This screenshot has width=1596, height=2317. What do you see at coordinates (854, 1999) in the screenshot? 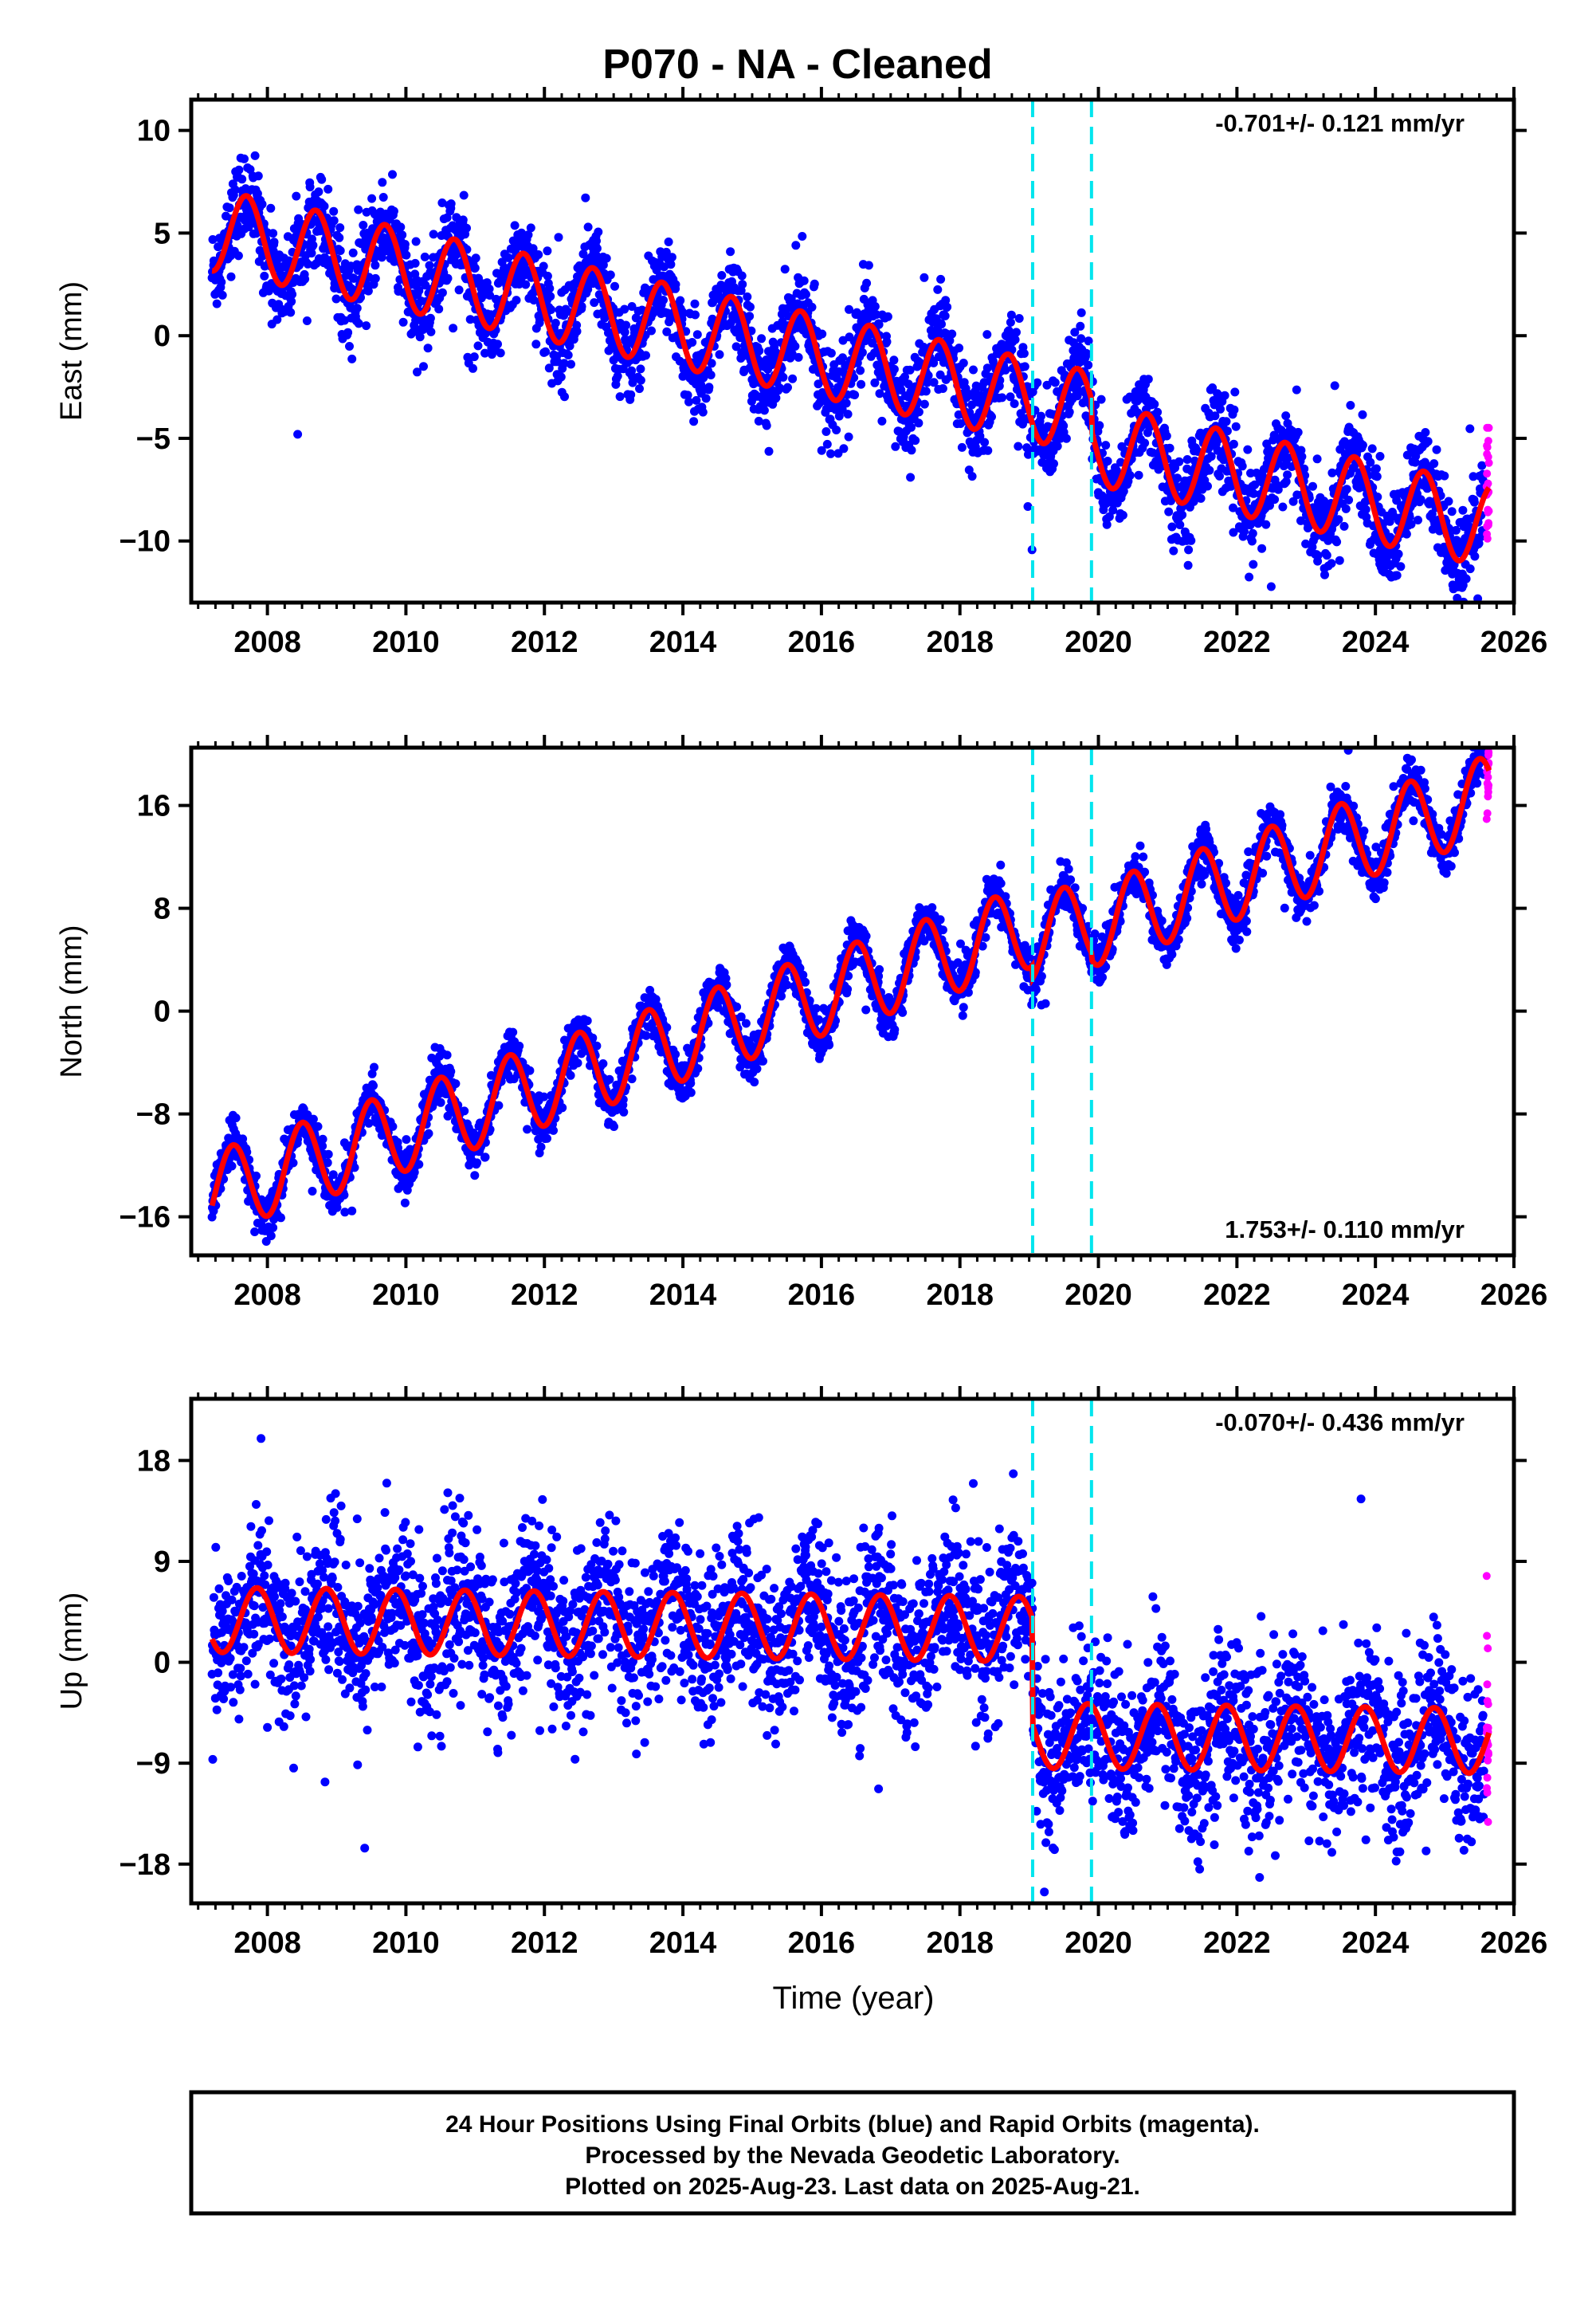
I see `x-axis-label: Time (year)` at bounding box center [854, 1999].